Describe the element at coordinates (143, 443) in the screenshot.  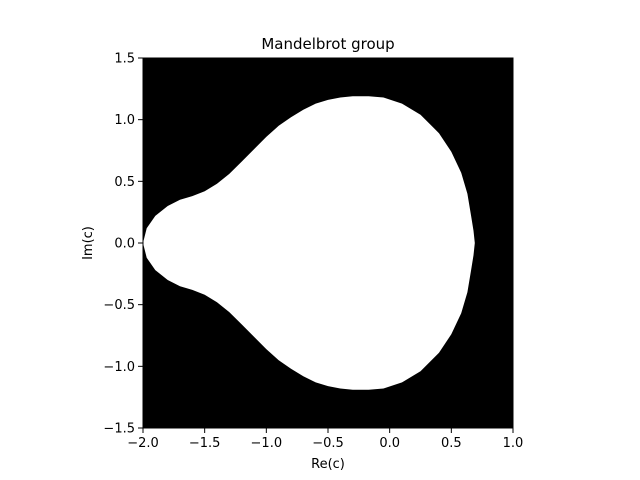
I see `x-tick-label: −2.0` at that location.